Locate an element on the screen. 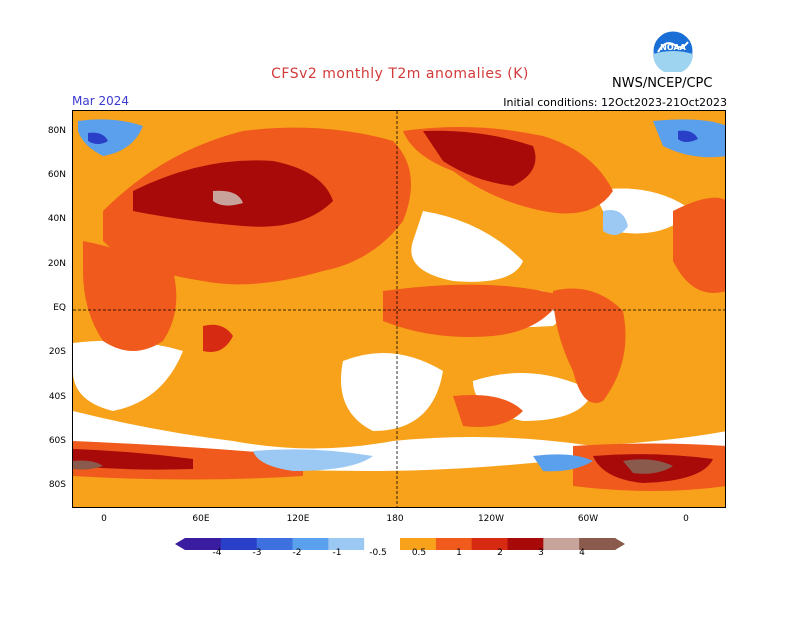  colorbar-label: -2 is located at coordinates (297, 553).